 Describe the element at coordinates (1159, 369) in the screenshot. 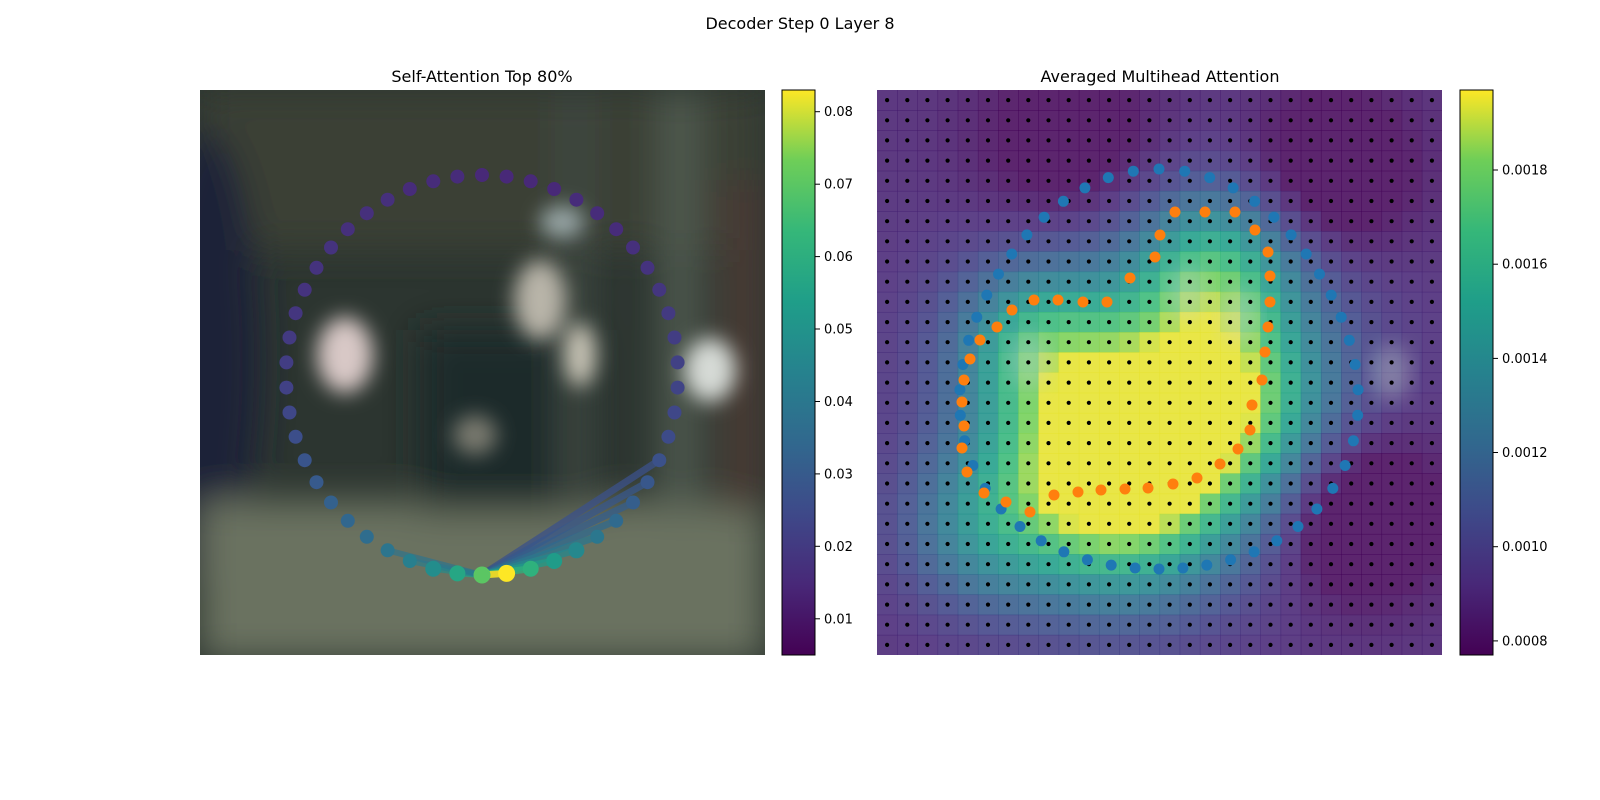

I see `blue-series` at that location.